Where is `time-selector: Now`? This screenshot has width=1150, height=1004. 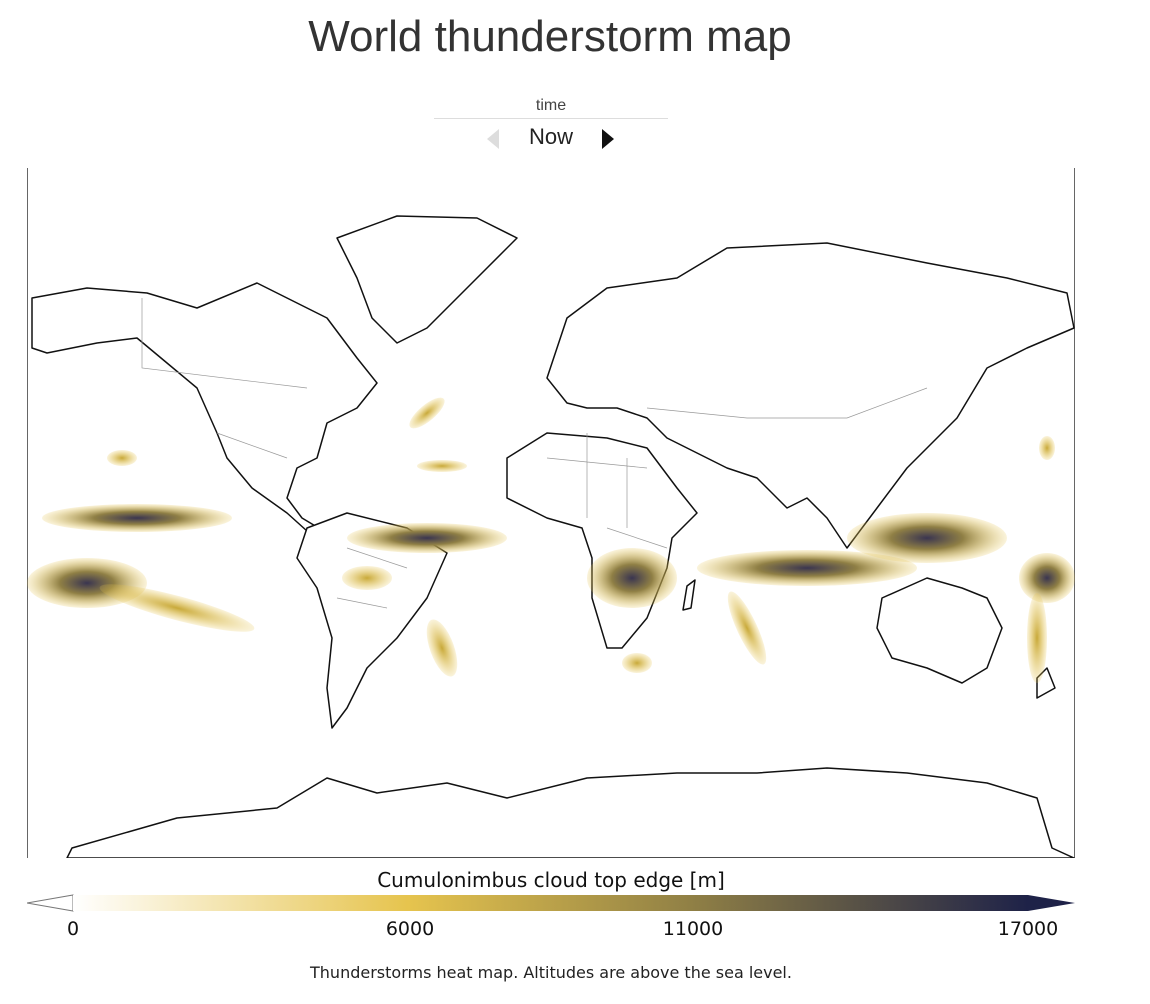 time-selector: Now is located at coordinates (551, 138).